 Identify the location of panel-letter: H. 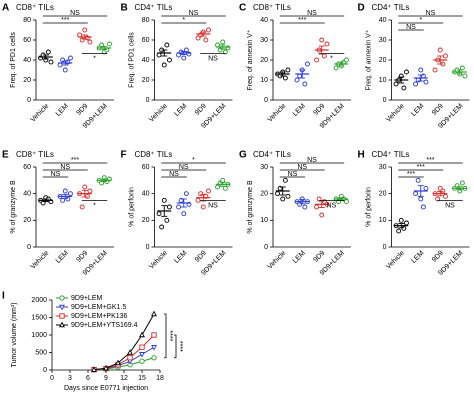
(361, 155).